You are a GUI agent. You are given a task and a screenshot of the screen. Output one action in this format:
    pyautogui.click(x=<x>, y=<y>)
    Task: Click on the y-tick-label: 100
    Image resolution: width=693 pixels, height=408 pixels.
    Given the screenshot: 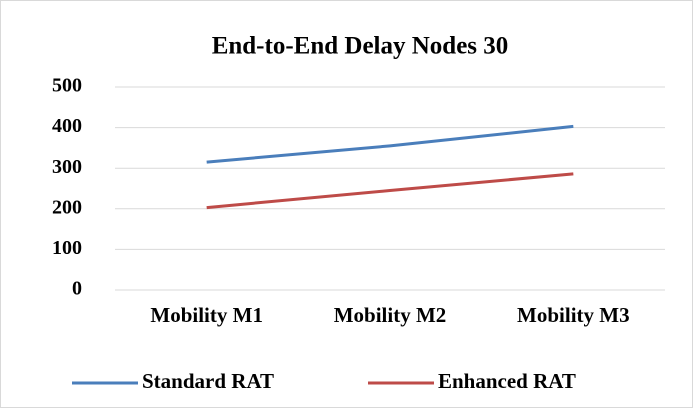 What is the action you would take?
    pyautogui.click(x=67, y=248)
    